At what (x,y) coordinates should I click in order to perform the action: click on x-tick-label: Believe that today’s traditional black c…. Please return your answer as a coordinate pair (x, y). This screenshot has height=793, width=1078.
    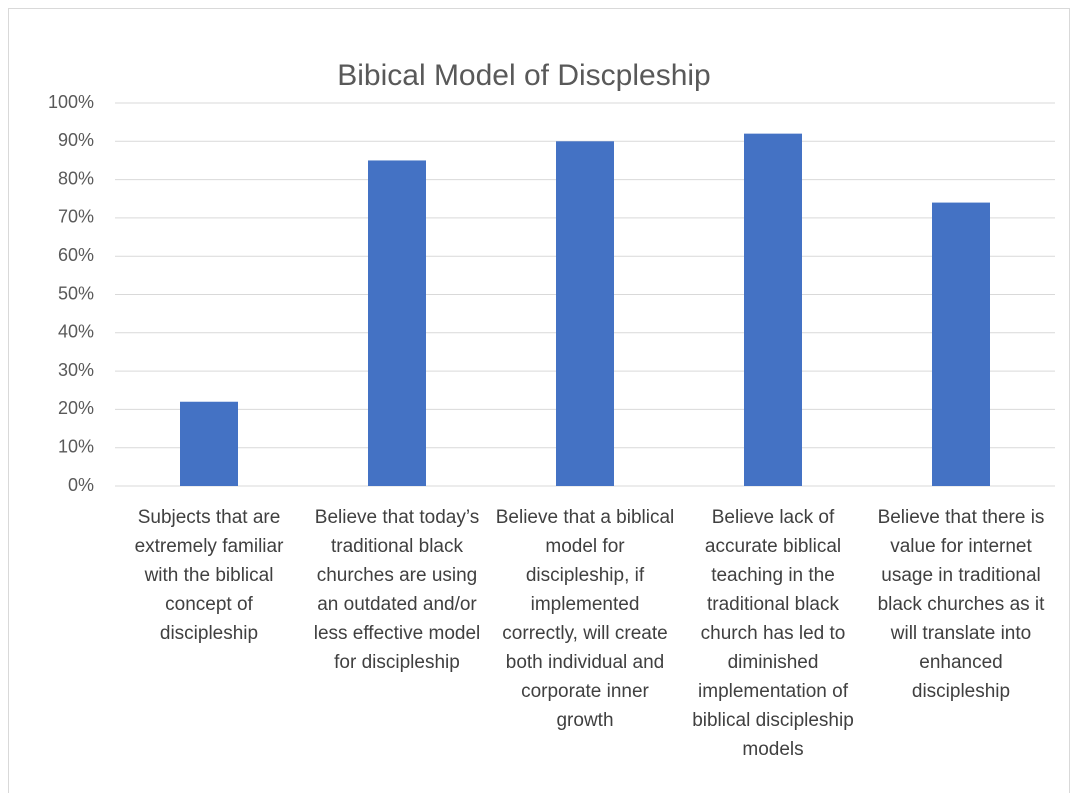
    Looking at the image, I should click on (397, 590).